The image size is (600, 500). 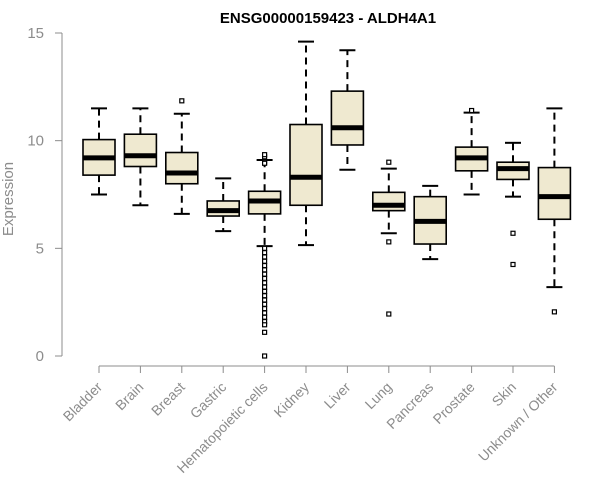 What do you see at coordinates (513, 204) in the screenshot?
I see `box-skin` at bounding box center [513, 204].